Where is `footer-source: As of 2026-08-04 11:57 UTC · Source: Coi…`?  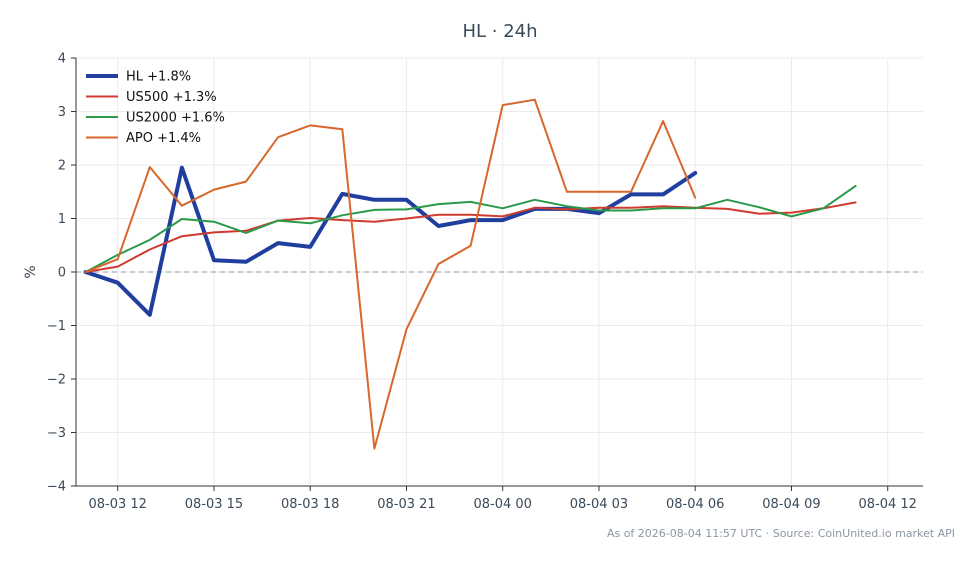 footer-source: As of 2026-08-04 11:57 UTC · Source: Coi… is located at coordinates (781, 533).